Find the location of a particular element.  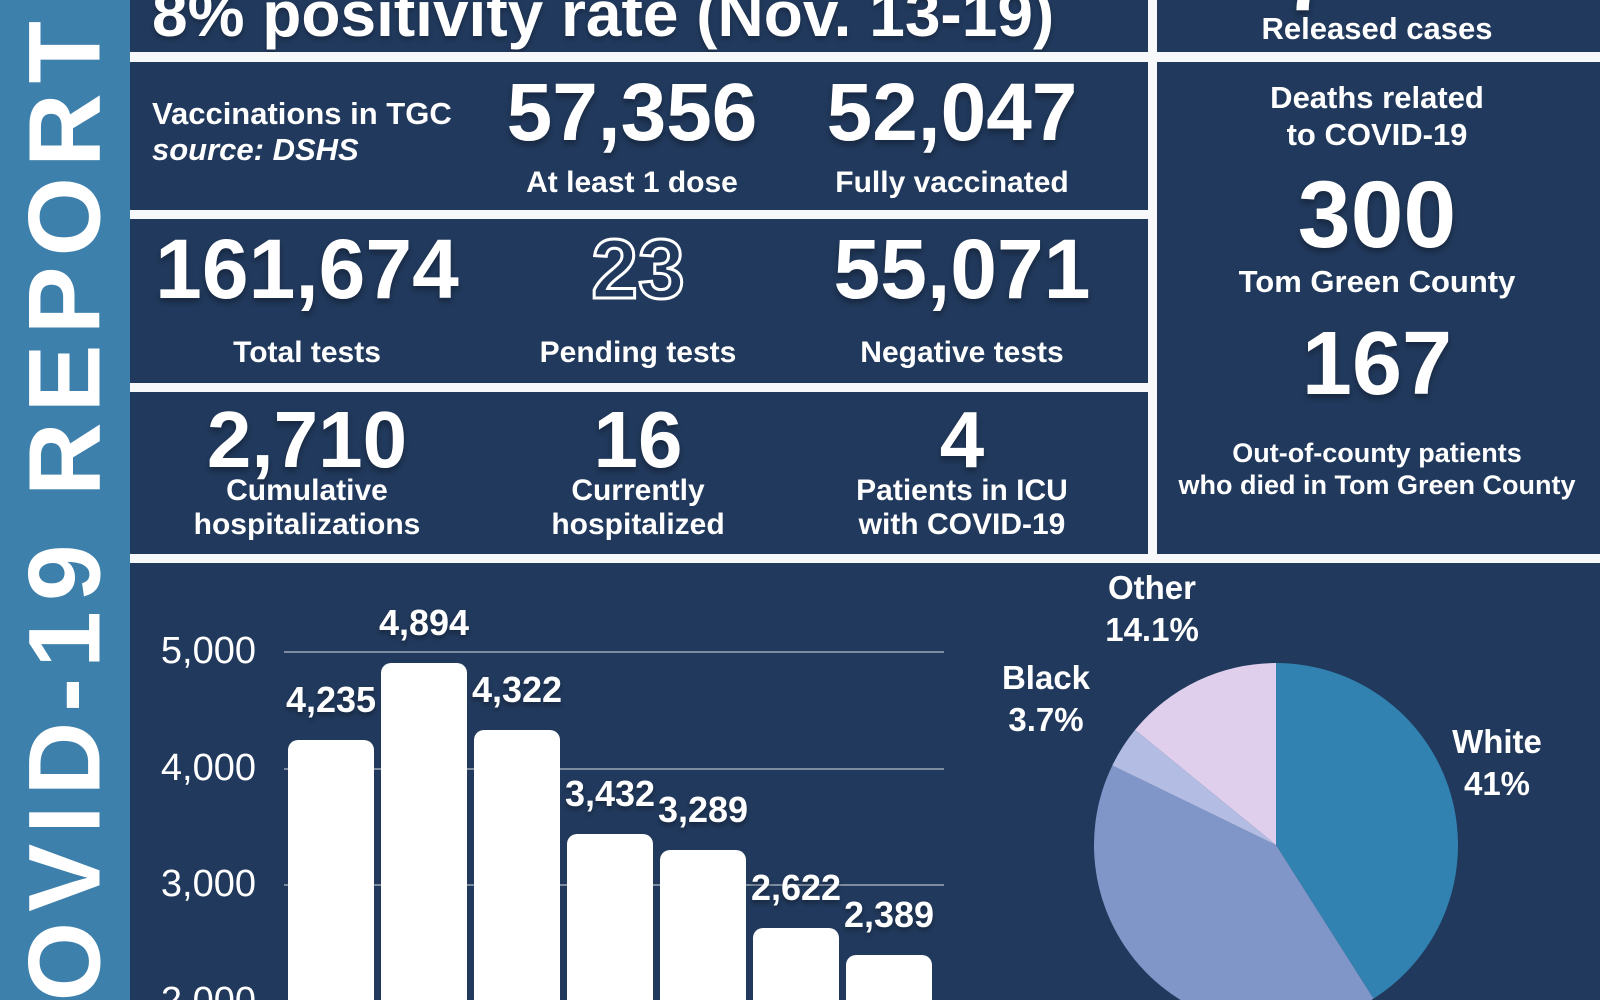

y-axis-tick-label: 2,000 is located at coordinates (193, 989).